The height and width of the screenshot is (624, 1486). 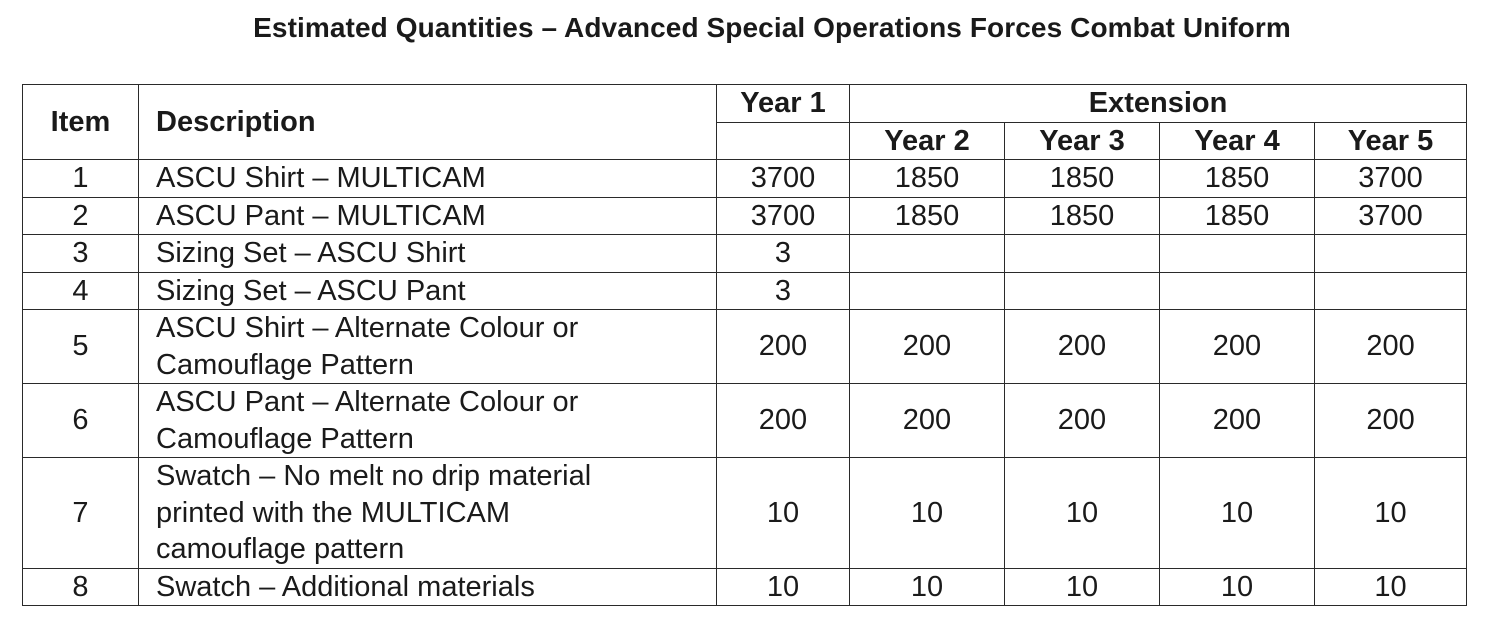 I want to click on item-number: 7, so click(x=80, y=513).